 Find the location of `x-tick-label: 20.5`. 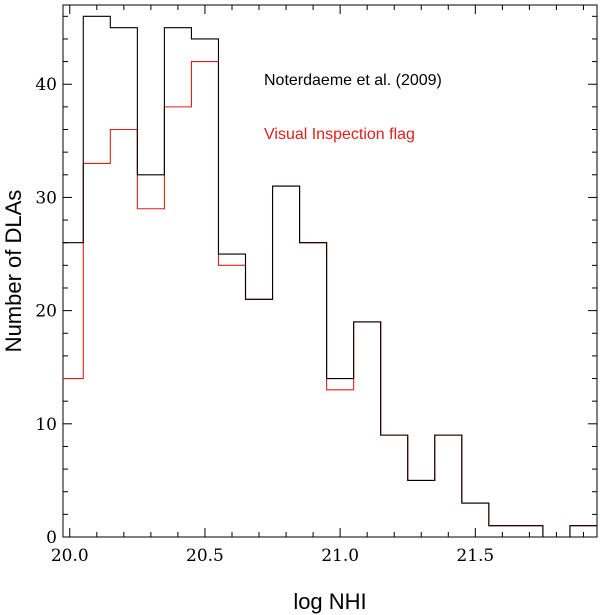

x-tick-label: 20.5 is located at coordinates (205, 556).